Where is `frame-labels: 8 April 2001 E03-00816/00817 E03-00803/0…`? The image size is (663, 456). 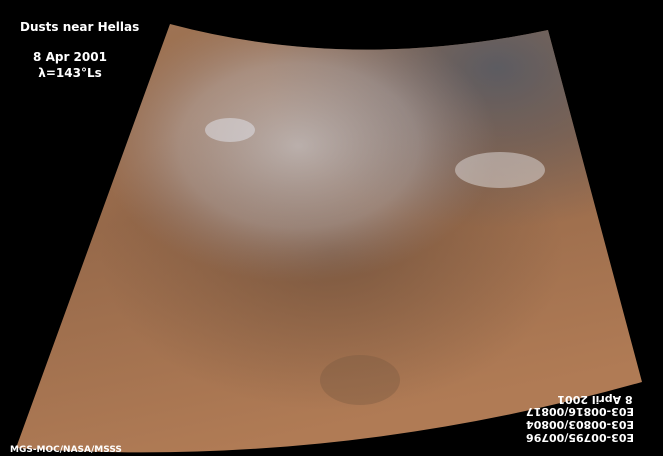 frame-labels: 8 April 2001 E03-00816/00817 E03-00803/0… is located at coordinates (580, 418).